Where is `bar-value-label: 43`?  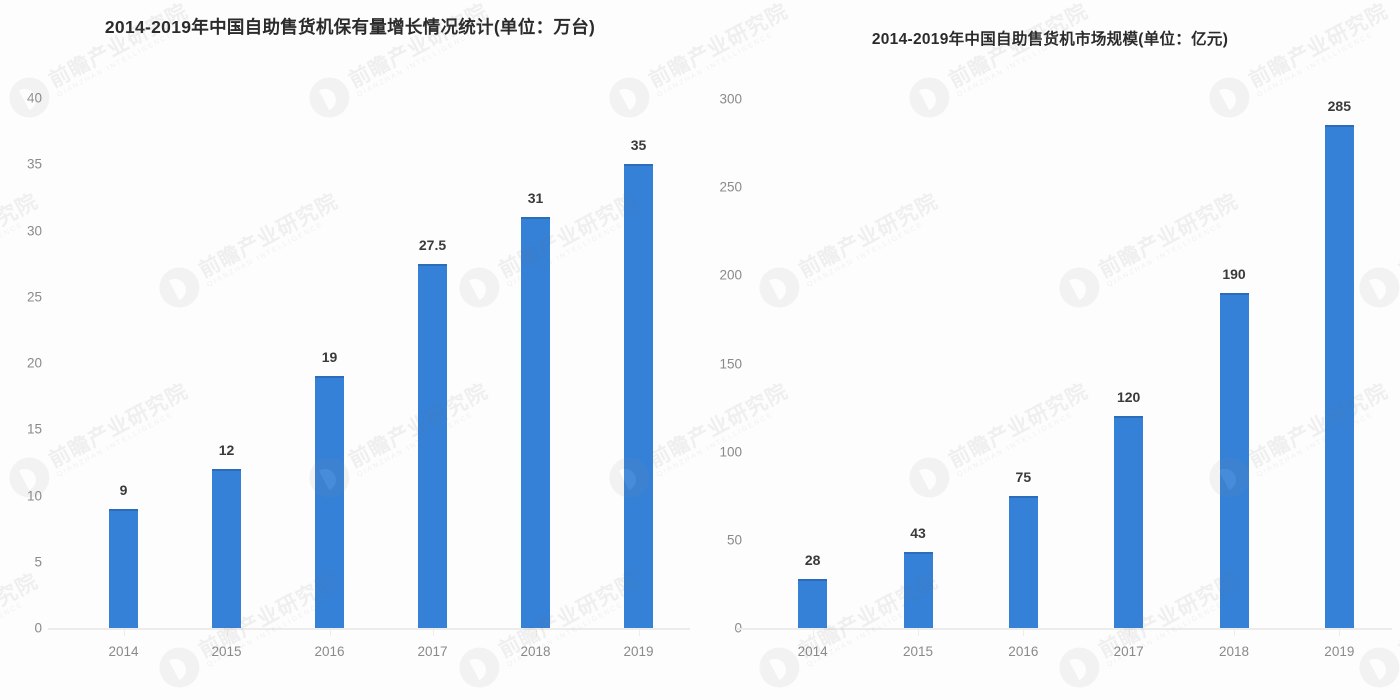 bar-value-label: 43 is located at coordinates (918, 533).